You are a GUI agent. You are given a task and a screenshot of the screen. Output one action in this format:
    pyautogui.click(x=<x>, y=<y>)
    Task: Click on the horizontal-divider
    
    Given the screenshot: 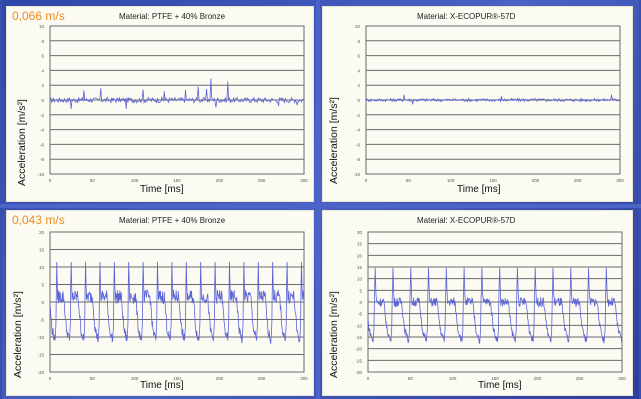 What is the action you would take?
    pyautogui.click(x=320, y=206)
    